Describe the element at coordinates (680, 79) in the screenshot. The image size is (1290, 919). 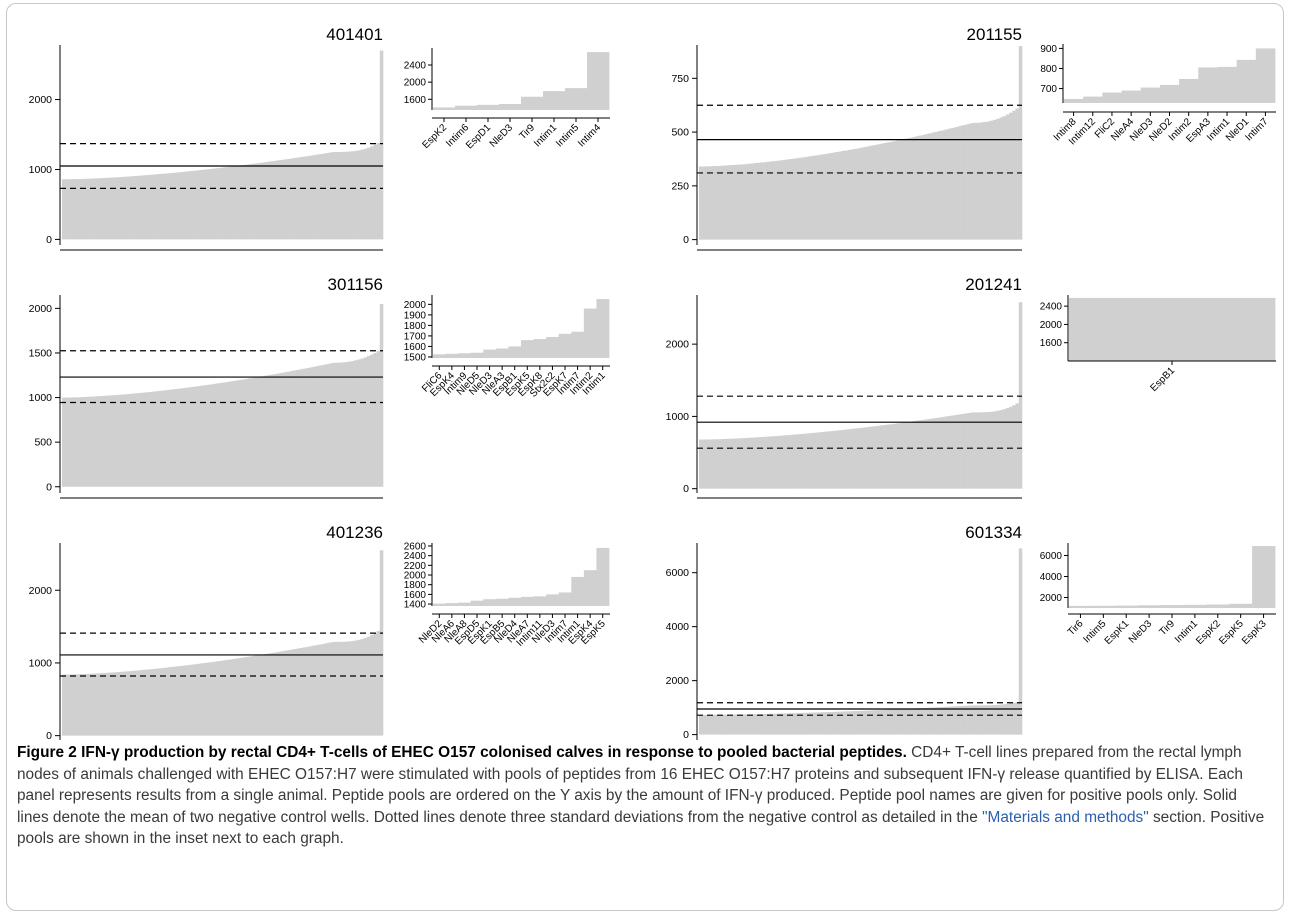
I see `y-tick-label: 750` at that location.